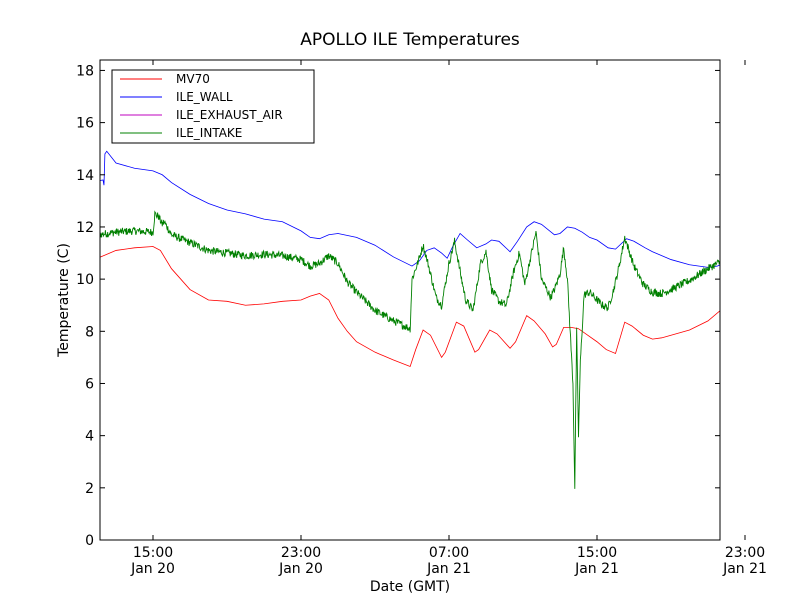 This screenshot has width=800, height=600. What do you see at coordinates (229, 115) in the screenshot?
I see `legend-label-ile-exhaust-air: ILE_EXHAUST_AIR` at bounding box center [229, 115].